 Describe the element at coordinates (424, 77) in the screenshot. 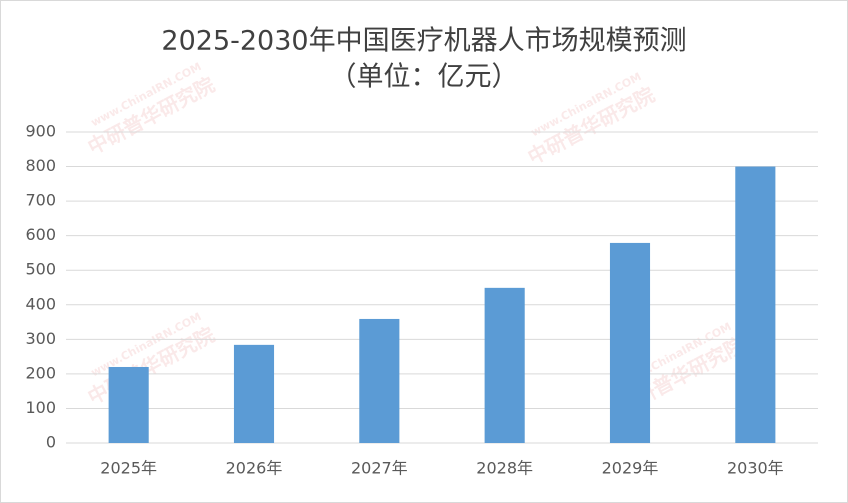

I see `chart-subtitle: （单位：亿元）` at that location.